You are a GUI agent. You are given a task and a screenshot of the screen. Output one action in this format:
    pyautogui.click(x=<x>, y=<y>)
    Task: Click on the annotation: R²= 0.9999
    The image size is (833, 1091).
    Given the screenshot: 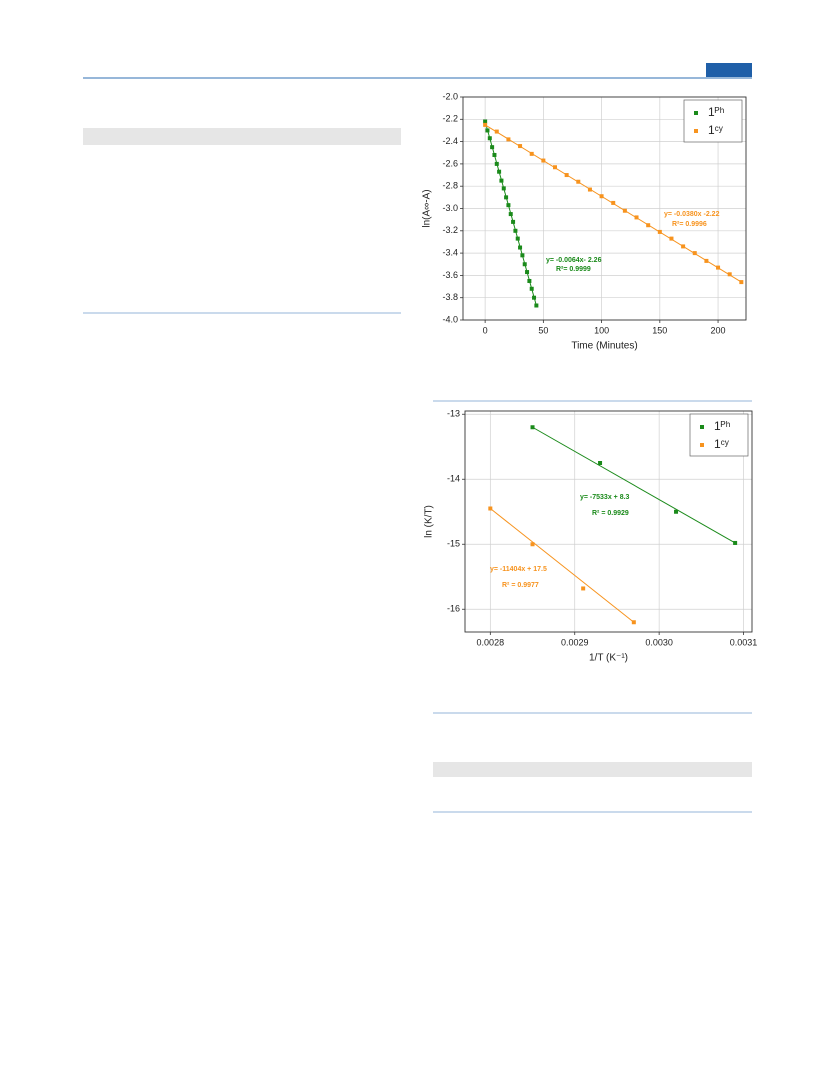 What is the action you would take?
    pyautogui.click(x=573, y=269)
    